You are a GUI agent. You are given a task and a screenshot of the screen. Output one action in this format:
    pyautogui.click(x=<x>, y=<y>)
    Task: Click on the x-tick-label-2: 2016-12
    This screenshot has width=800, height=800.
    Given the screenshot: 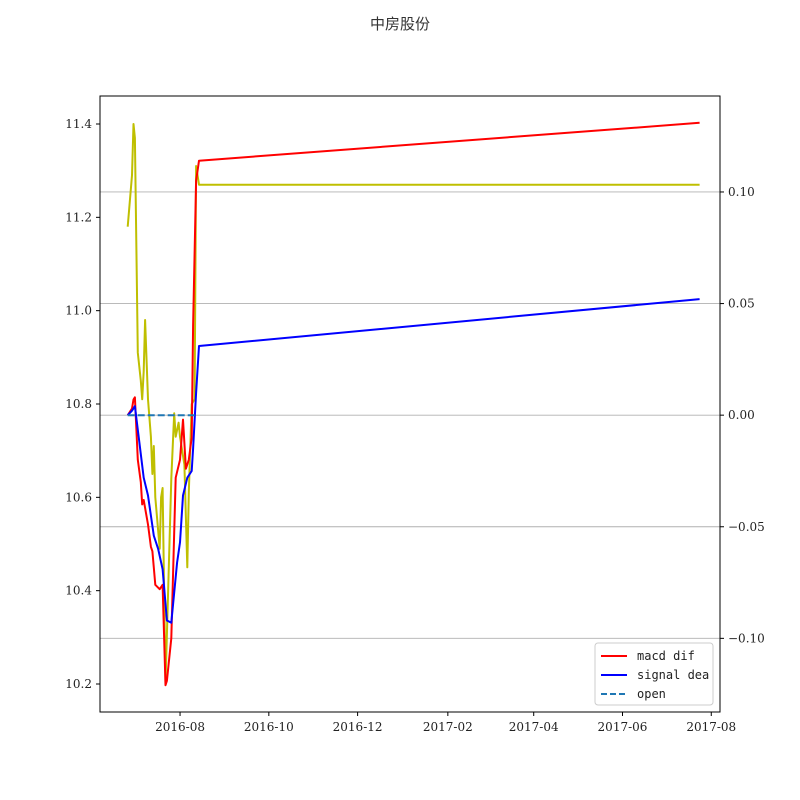 What is the action you would take?
    pyautogui.click(x=358, y=727)
    